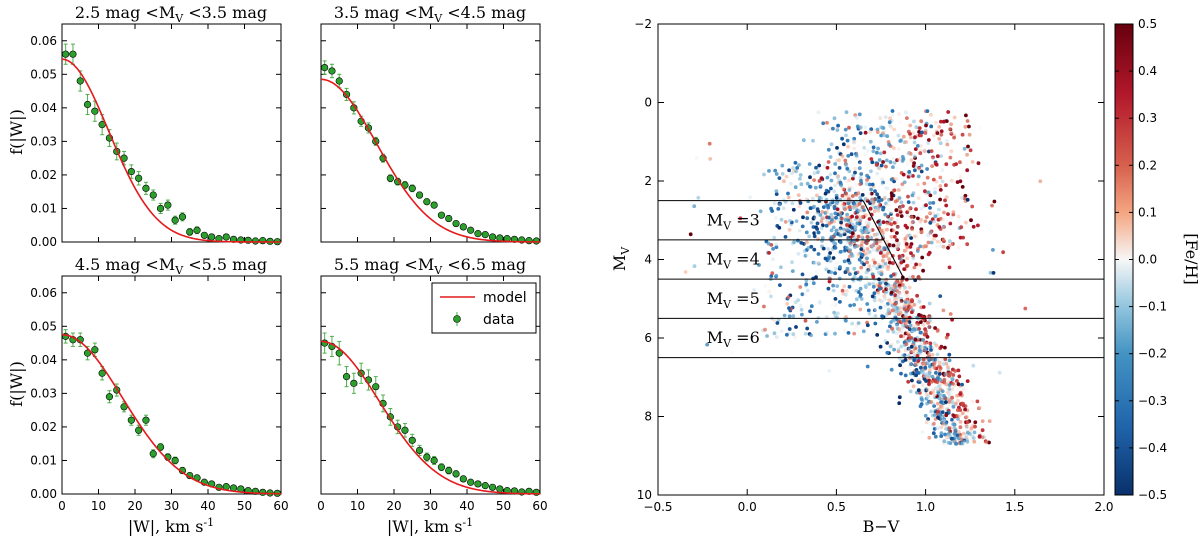 Image resolution: width=1200 pixels, height=543 pixels. Describe the element at coordinates (62, 506) in the screenshot. I see `x-tick-label: 0` at that location.